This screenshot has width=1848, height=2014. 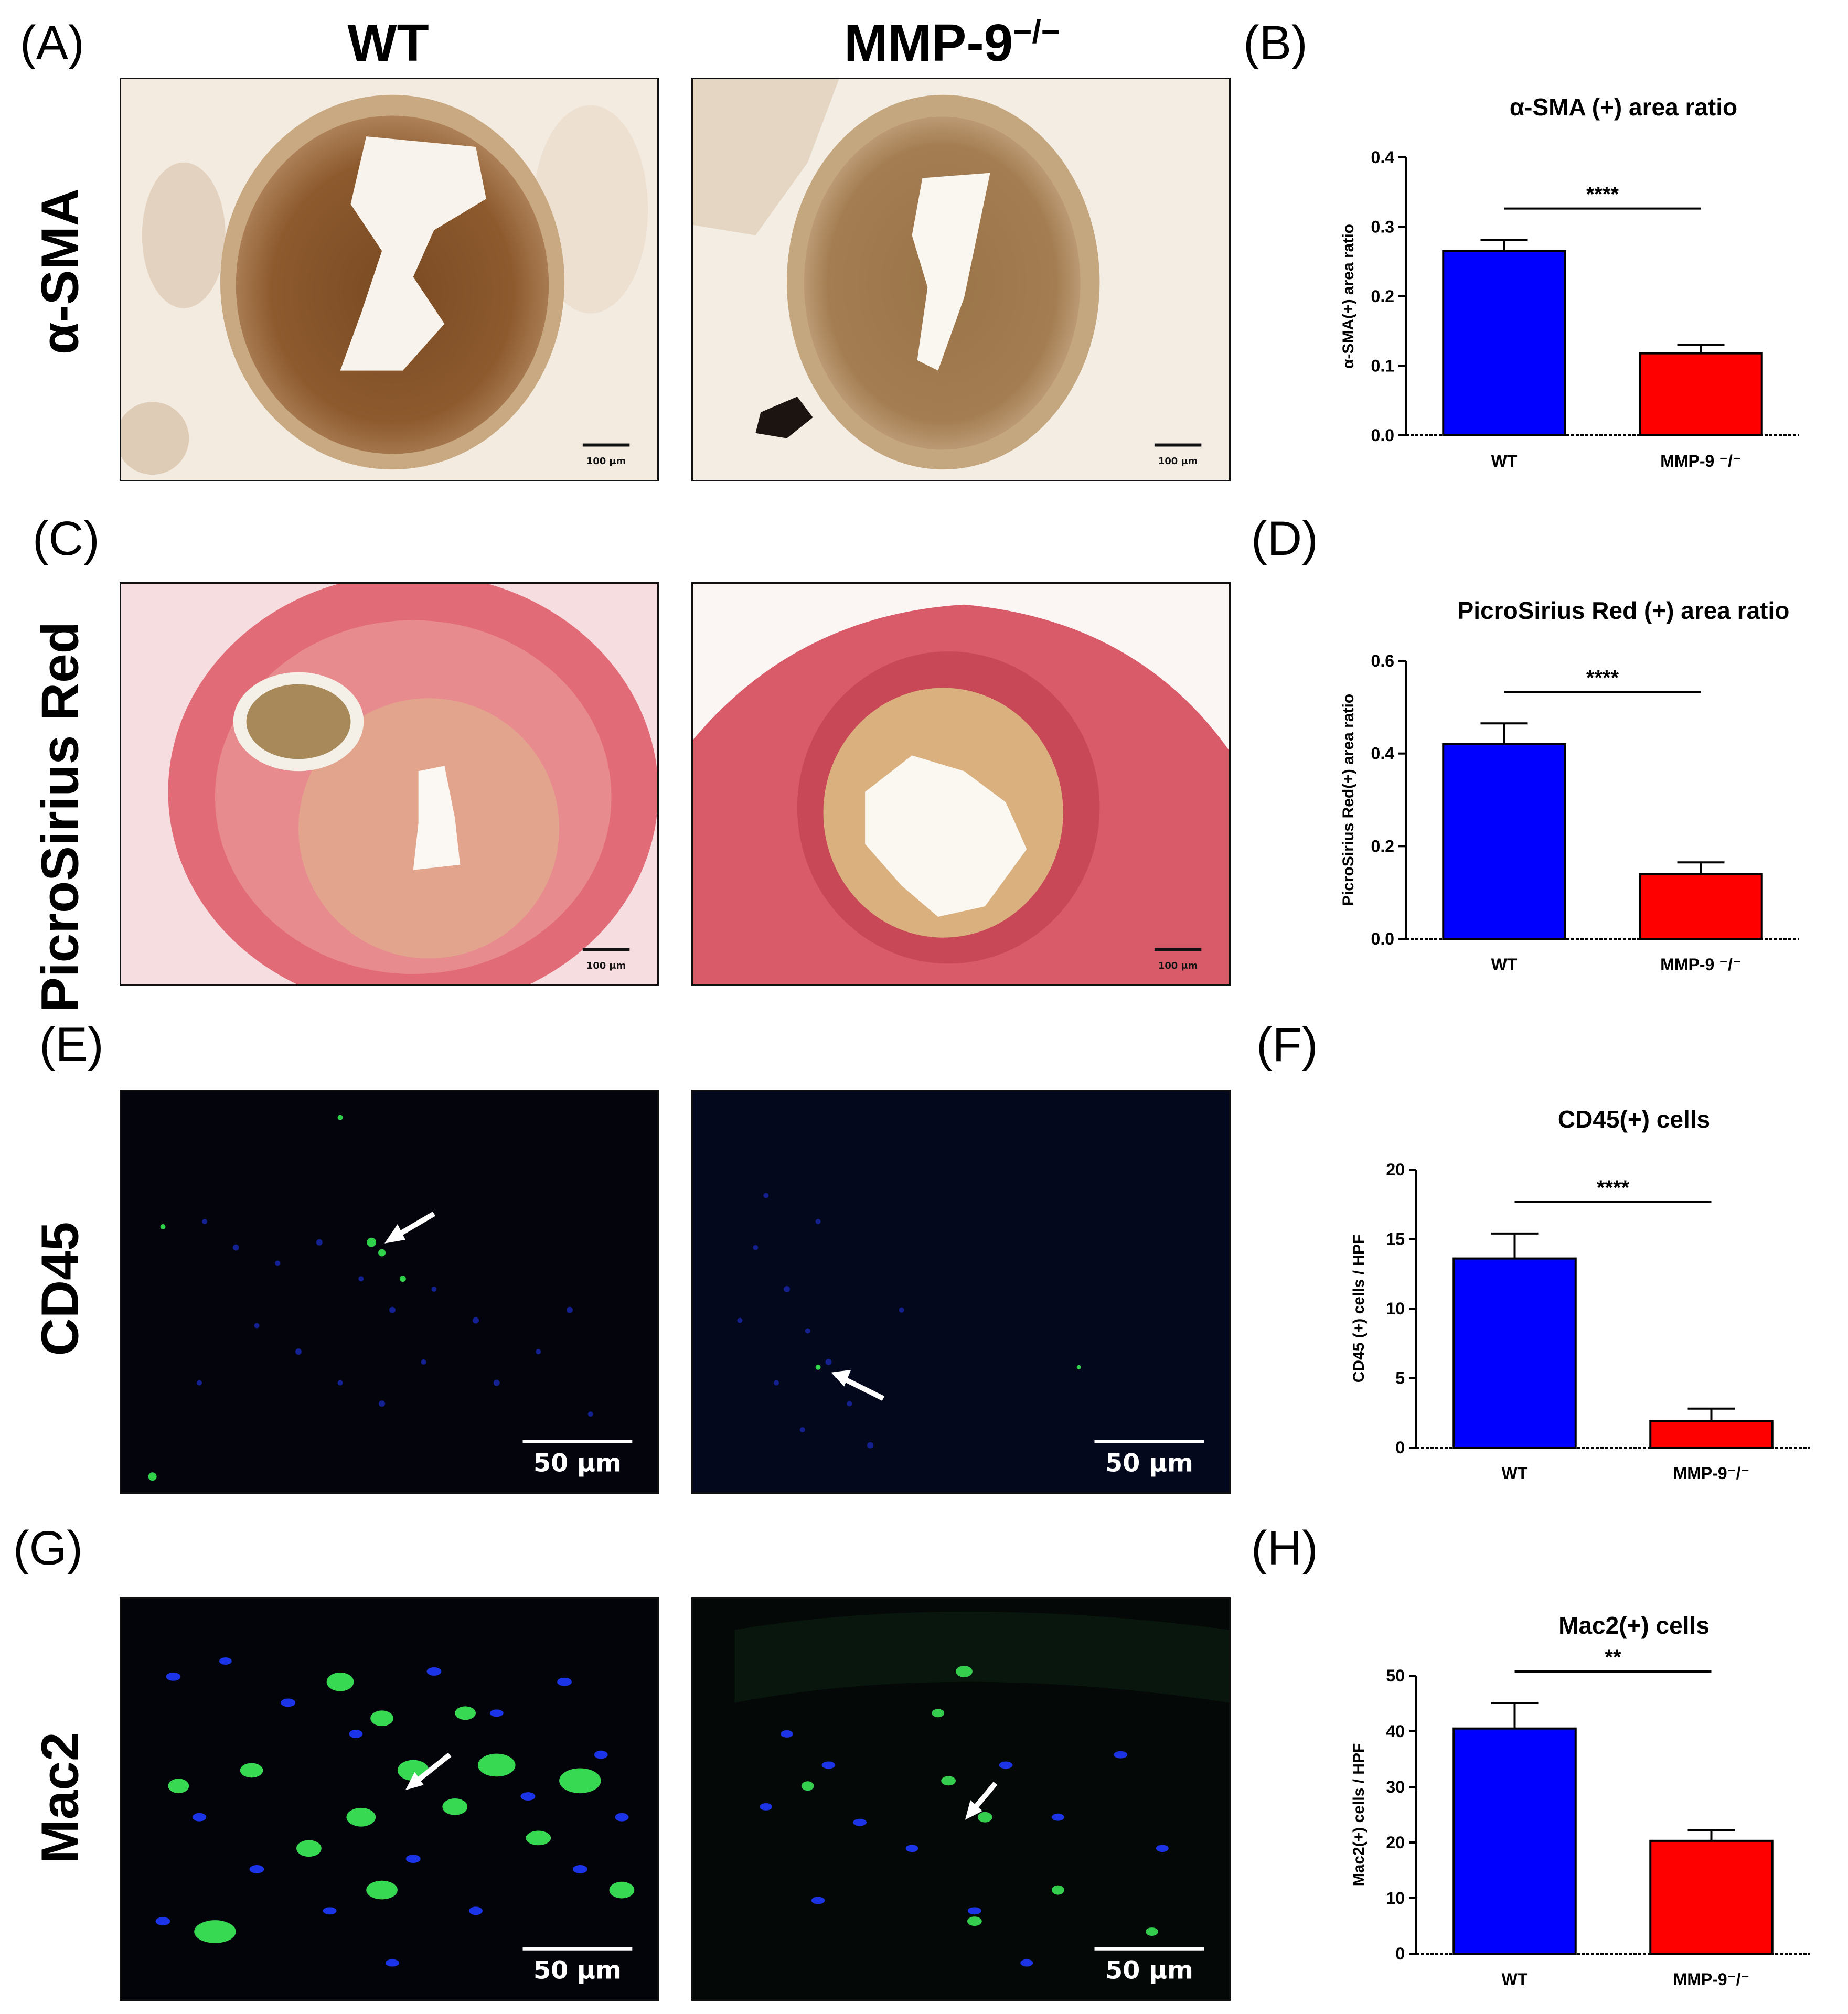 I want to click on micrograph-cd45-wt: 50 μm, so click(x=389, y=1292).